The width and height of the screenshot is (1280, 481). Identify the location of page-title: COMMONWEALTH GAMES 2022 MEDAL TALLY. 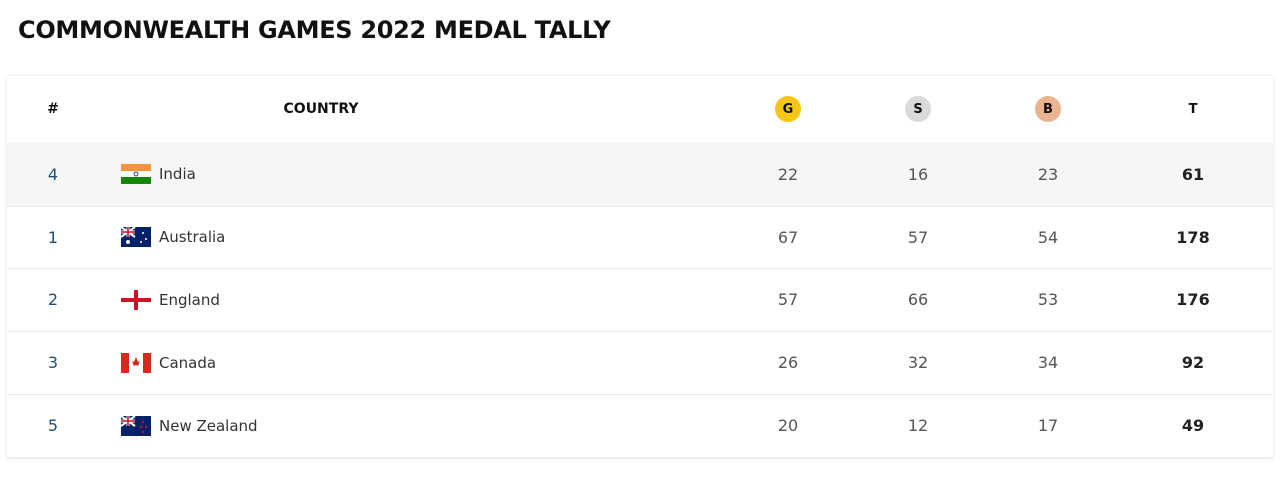
(314, 30).